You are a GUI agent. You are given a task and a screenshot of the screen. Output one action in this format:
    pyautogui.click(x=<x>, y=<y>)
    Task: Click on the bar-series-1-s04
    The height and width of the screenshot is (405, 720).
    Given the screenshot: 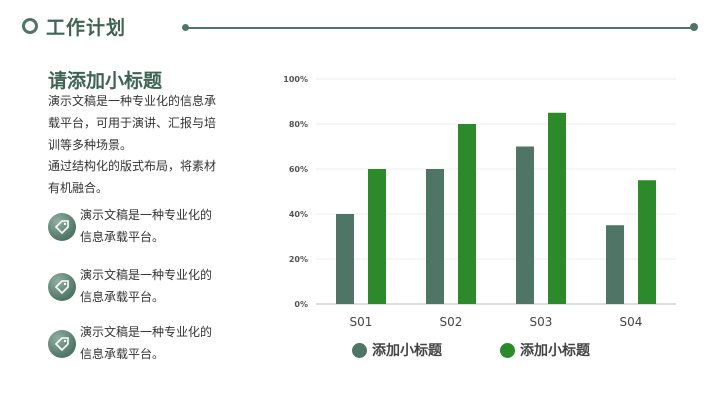 What is the action you would take?
    pyautogui.click(x=615, y=264)
    